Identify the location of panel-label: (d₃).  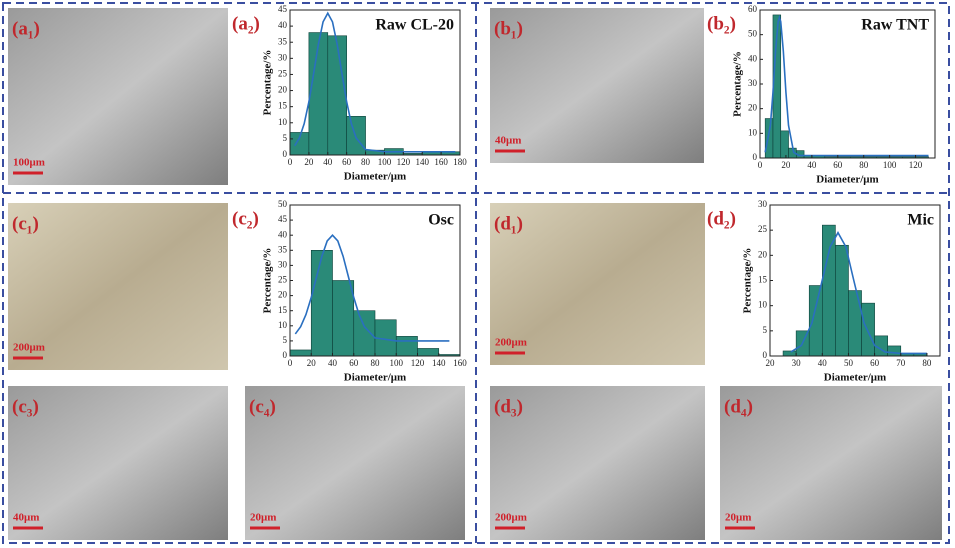
(508, 406).